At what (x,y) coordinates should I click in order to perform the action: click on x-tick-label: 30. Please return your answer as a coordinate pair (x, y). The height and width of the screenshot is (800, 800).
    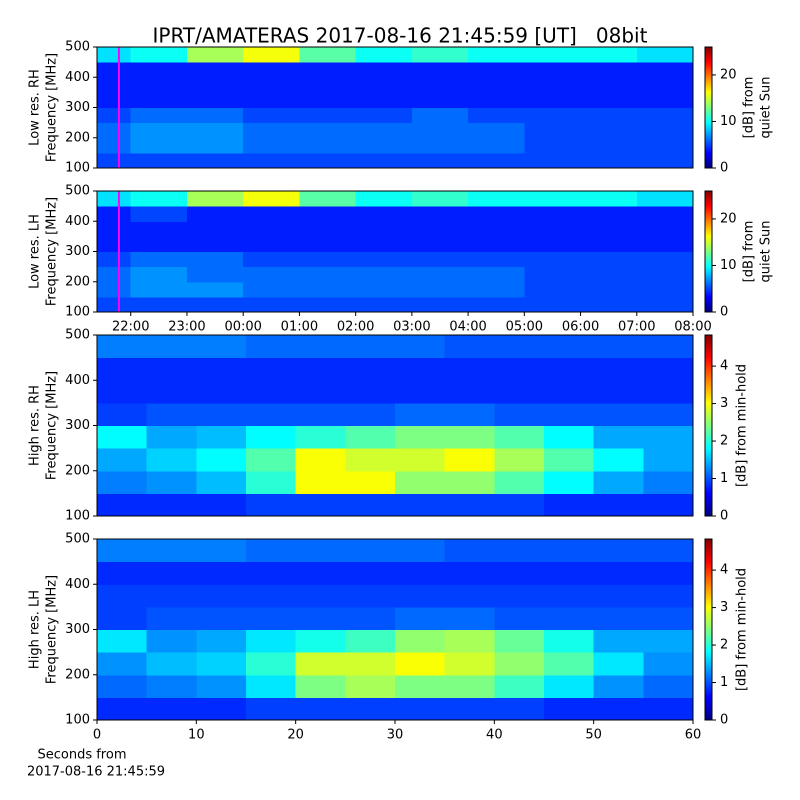
    Looking at the image, I should click on (395, 735).